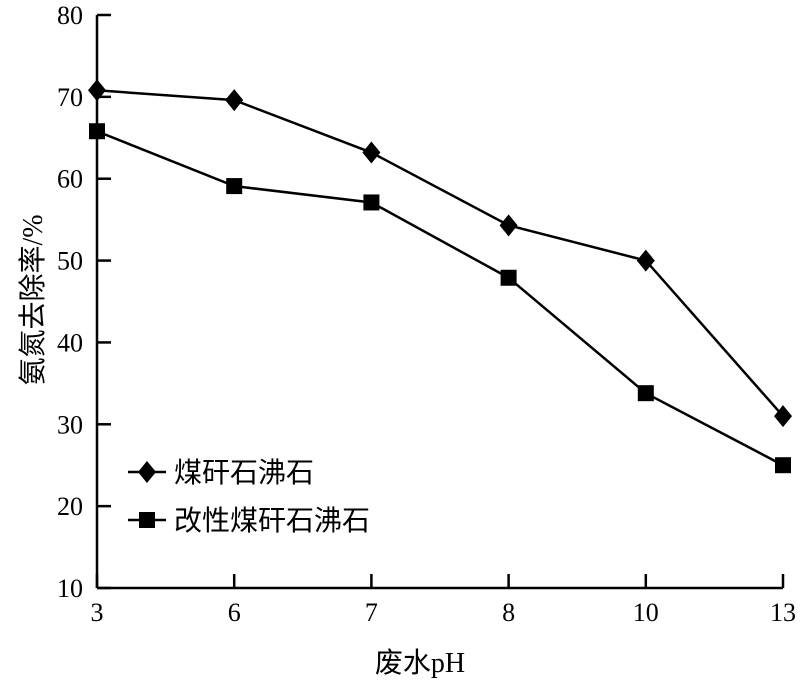 Image resolution: width=800 pixels, height=687 pixels. What do you see at coordinates (147, 472) in the screenshot?
I see `legend-marker-diamond` at bounding box center [147, 472].